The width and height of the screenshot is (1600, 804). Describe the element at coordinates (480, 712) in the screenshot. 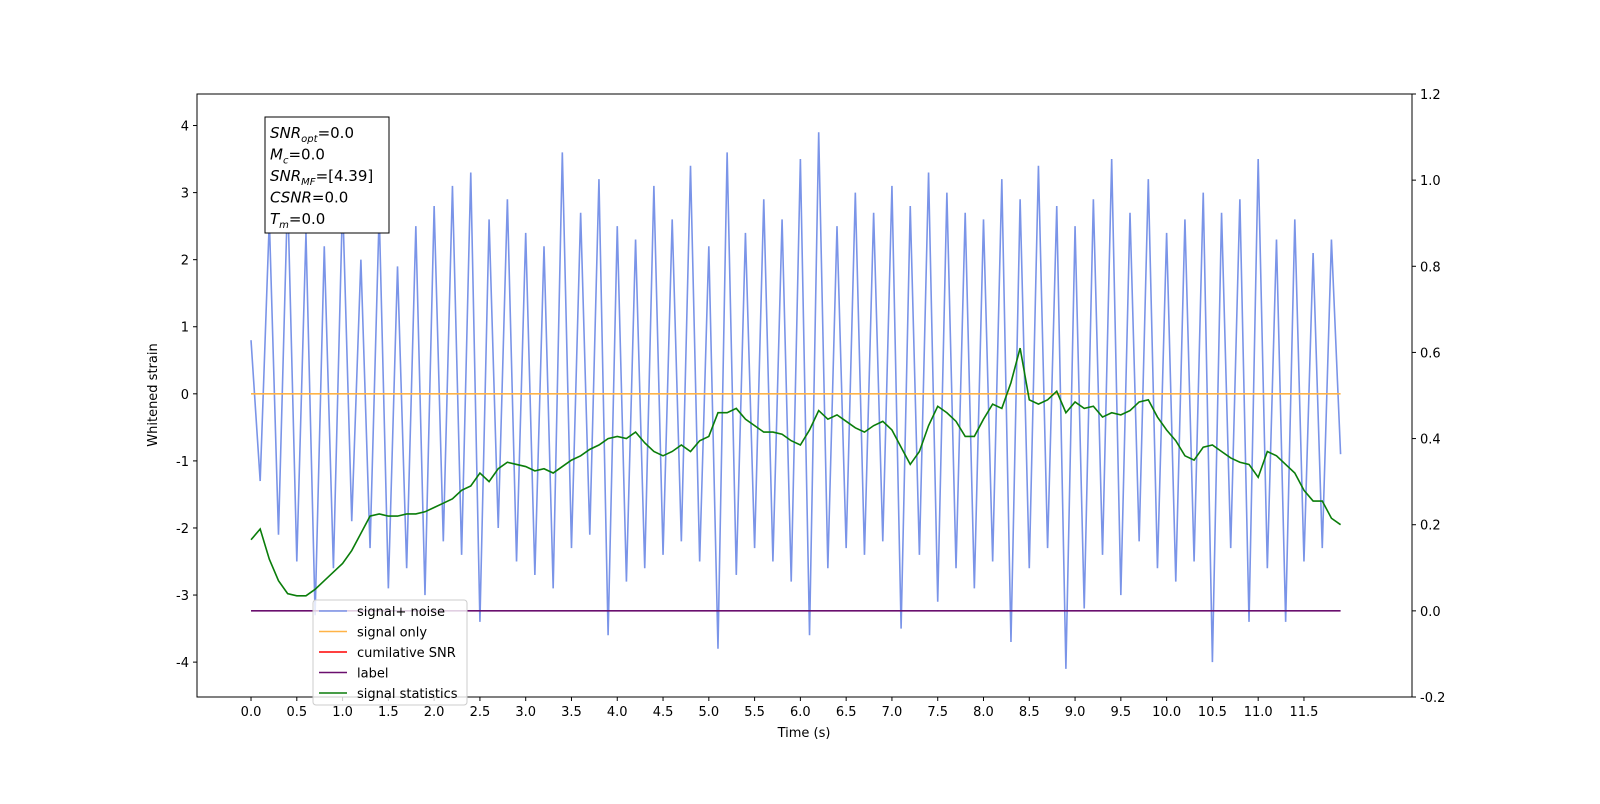

I see `x-tick-label: 2.5` at that location.